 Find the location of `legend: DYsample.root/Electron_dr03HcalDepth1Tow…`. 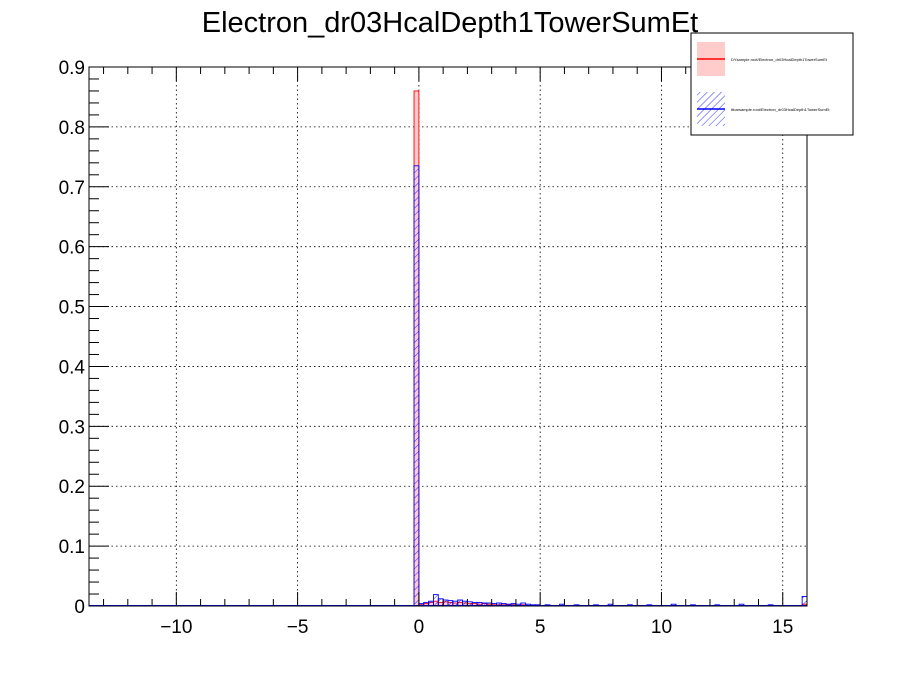

legend: DYsample.root/Electron_dr03HcalDepth1Tow… is located at coordinates (772, 84).